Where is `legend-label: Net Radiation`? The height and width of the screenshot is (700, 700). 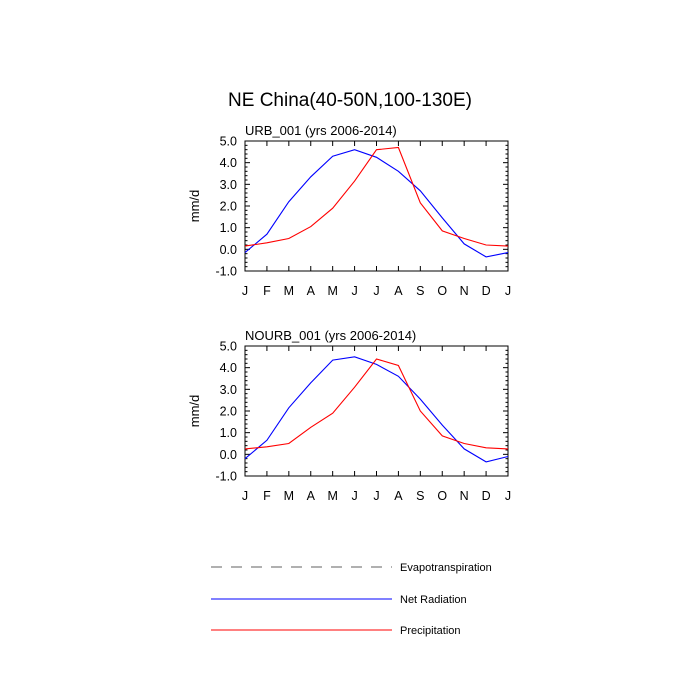 legend-label: Net Radiation is located at coordinates (433, 600).